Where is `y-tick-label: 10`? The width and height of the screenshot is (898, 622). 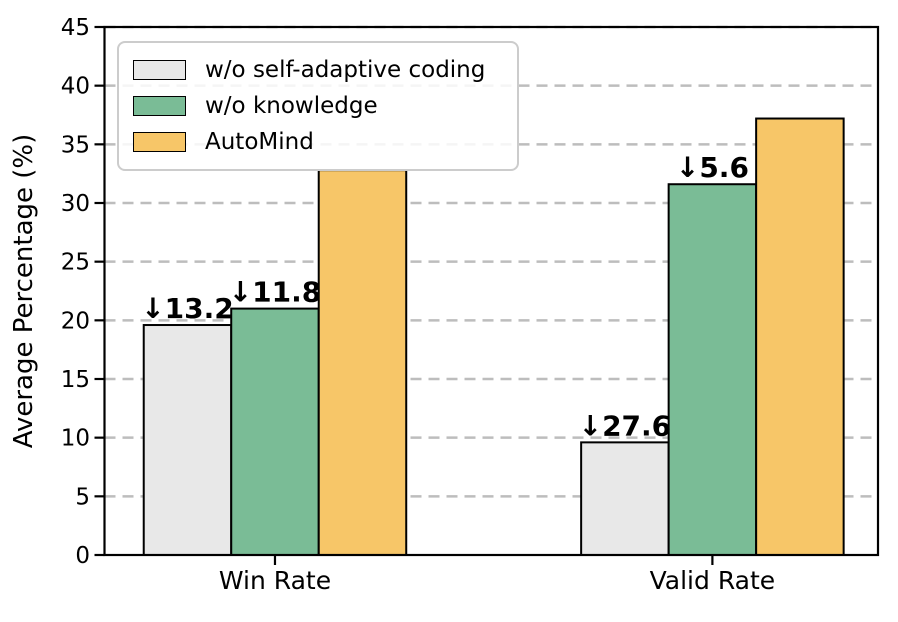
y-tick-label: 10 is located at coordinates (75, 439).